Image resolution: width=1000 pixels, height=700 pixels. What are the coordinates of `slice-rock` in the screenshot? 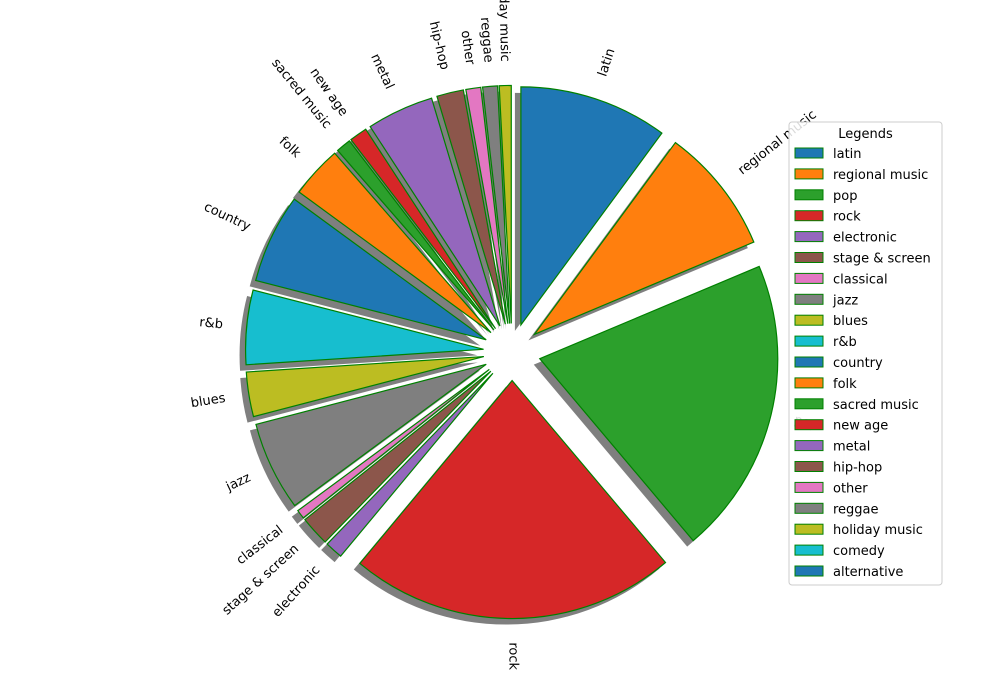 It's located at (512, 499).